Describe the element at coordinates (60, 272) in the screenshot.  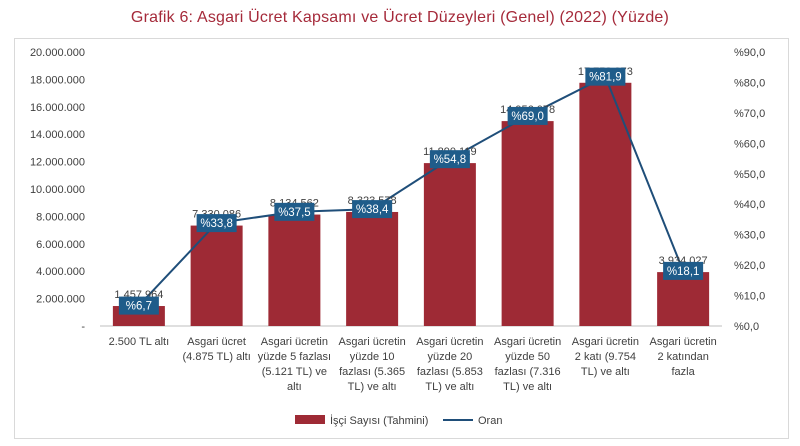
I see `y-left-tick-label: 4.000.000` at that location.